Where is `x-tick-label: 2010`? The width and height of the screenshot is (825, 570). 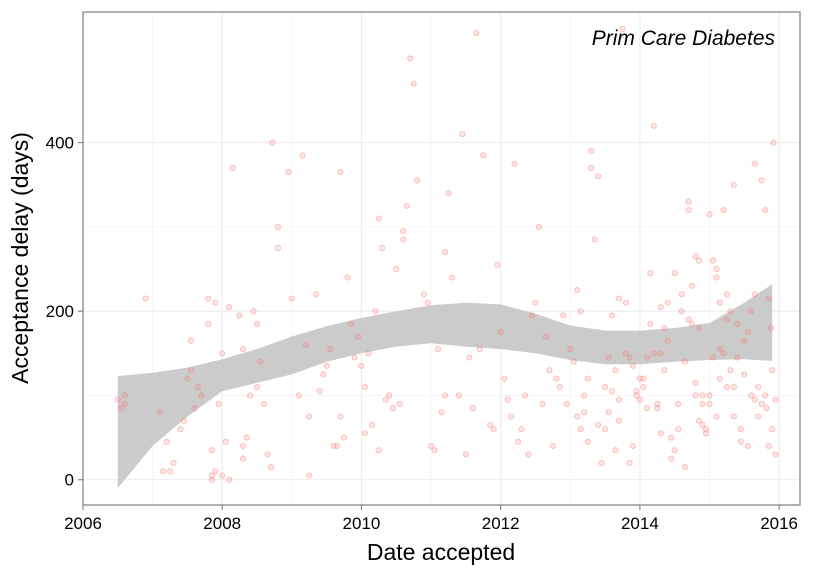
x-tick-label: 2010 is located at coordinates (362, 523).